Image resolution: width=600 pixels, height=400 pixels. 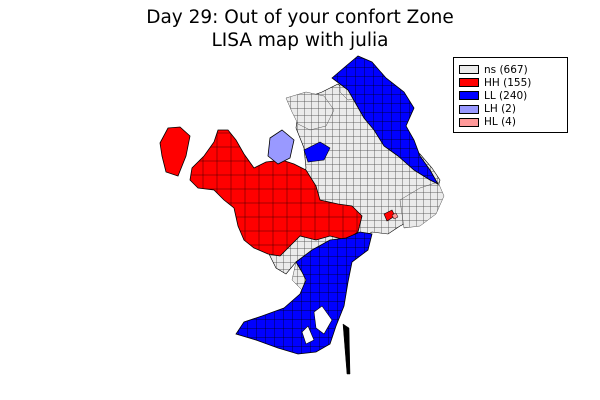 I want to click on map-title-line-2: LISA map with julia, so click(x=300, y=40).